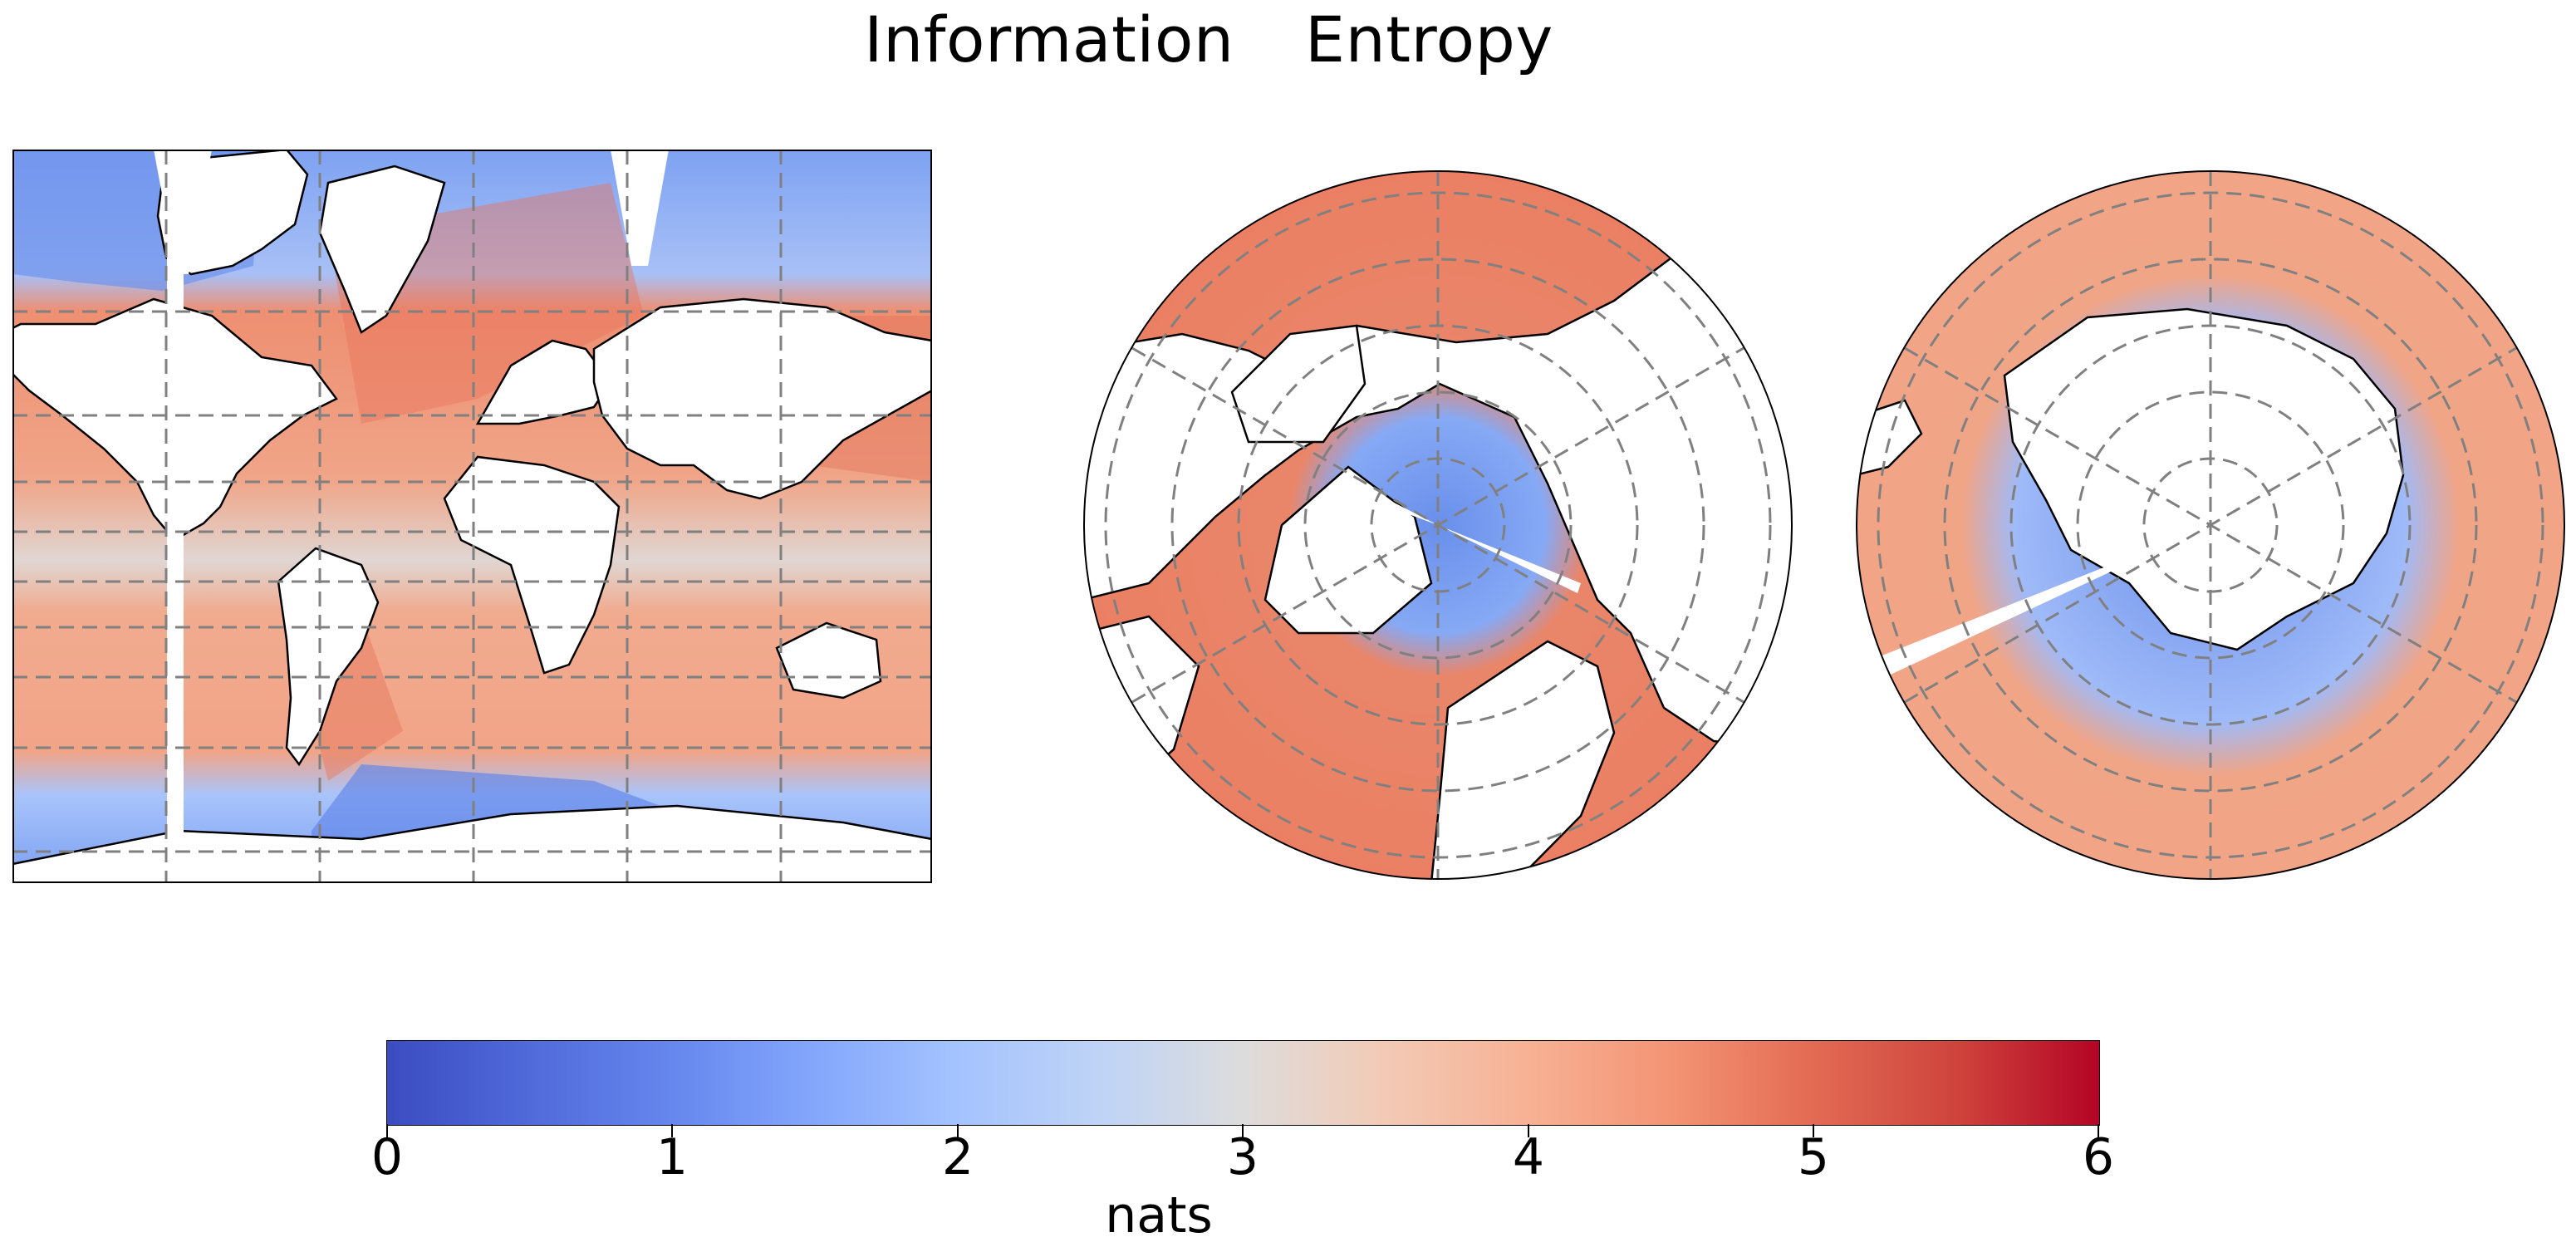 The width and height of the screenshot is (2576, 1252). Describe the element at coordinates (957, 1157) in the screenshot. I see `colorbar-tick-label: 2` at that location.